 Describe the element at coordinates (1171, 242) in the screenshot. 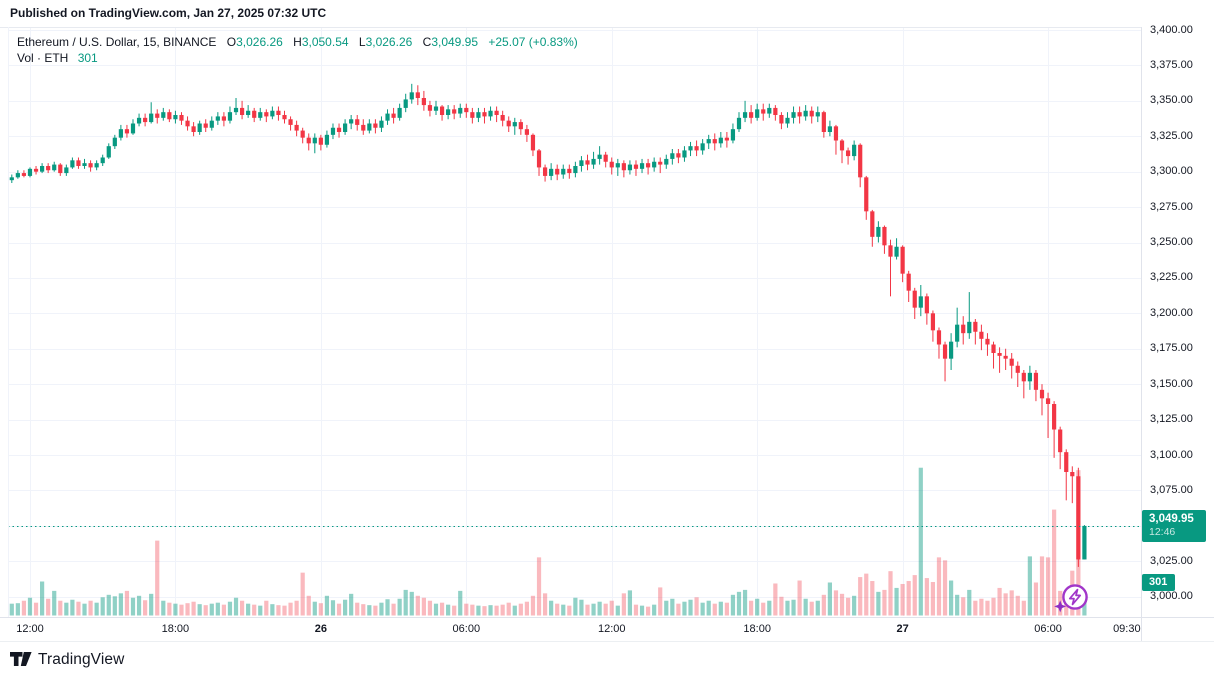

I see `price-axis-label: 3,250.00` at that location.